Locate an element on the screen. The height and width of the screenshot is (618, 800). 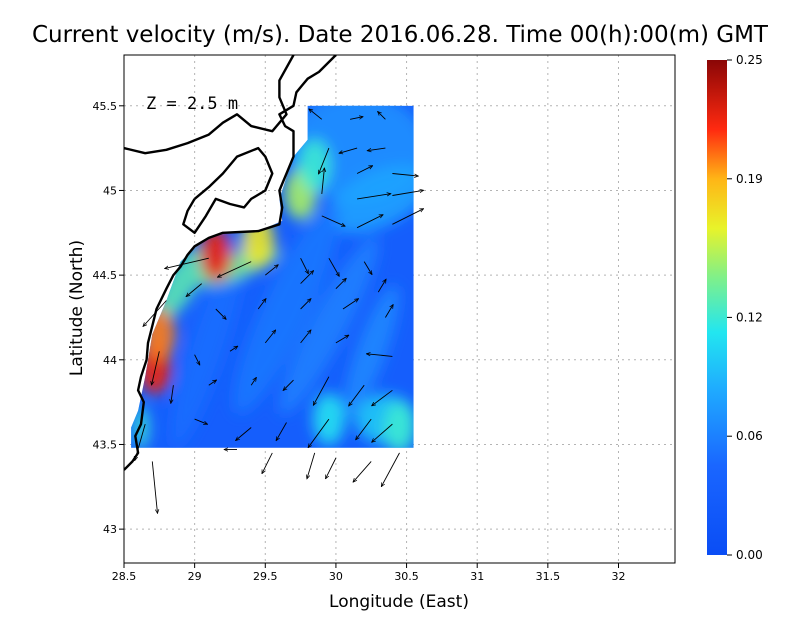
x-tick-label: 31 is located at coordinates (477, 576).